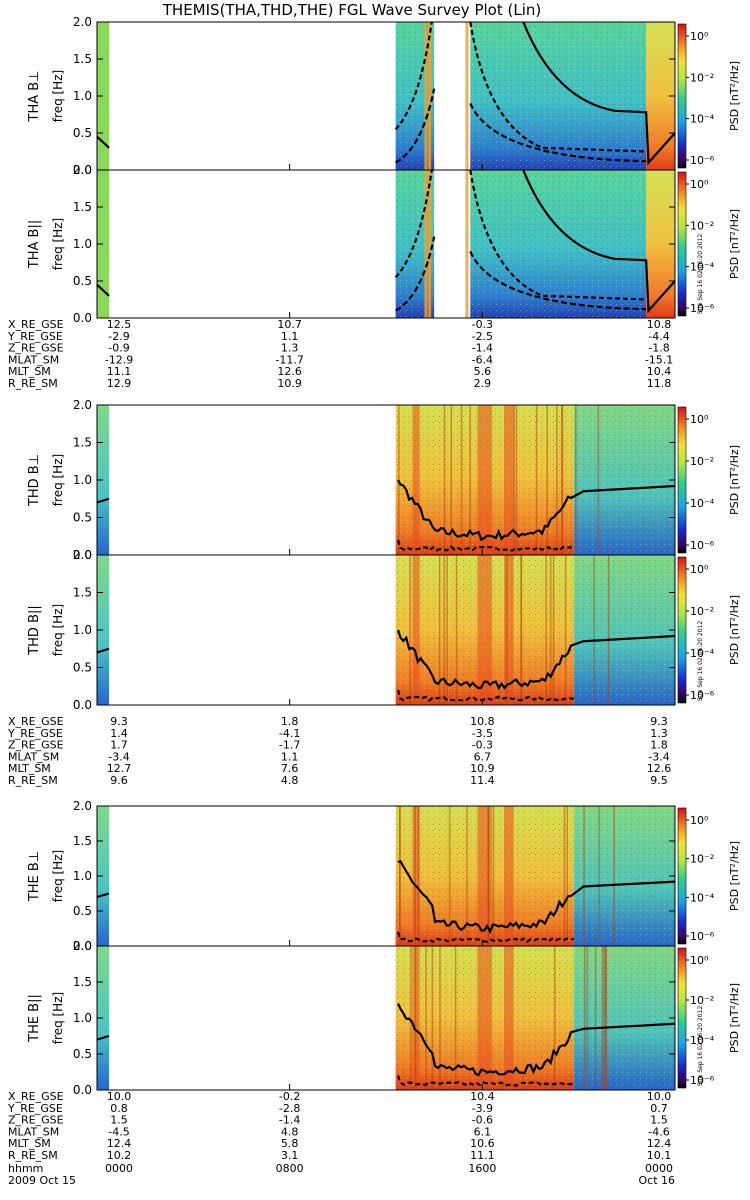 This screenshot has width=750, height=1200. Describe the element at coordinates (118, 348) in the screenshot. I see `ephemeris-value: -0.9` at that location.